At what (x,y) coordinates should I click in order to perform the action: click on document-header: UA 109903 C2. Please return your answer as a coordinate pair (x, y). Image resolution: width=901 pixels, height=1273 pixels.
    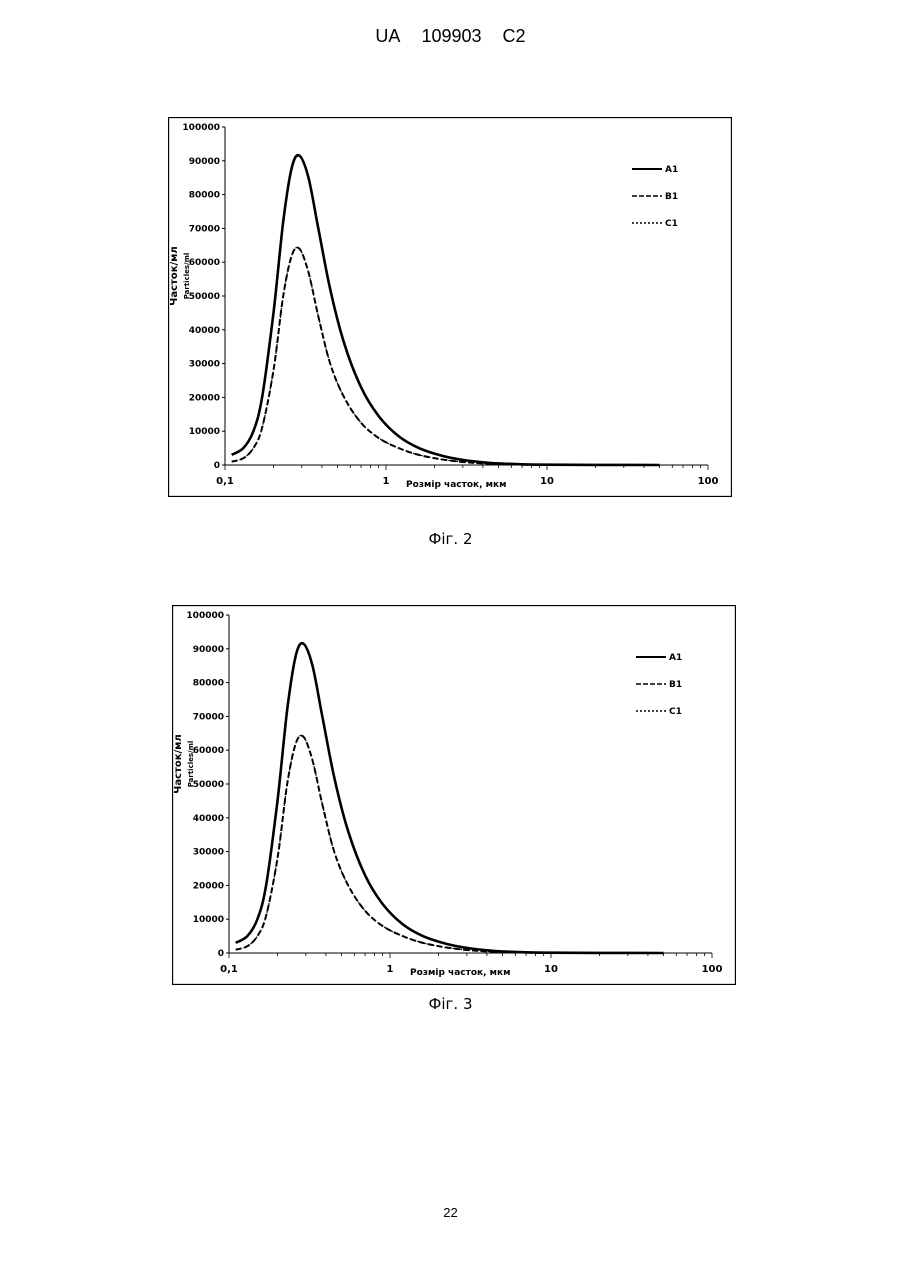
    Looking at the image, I should click on (450, 36).